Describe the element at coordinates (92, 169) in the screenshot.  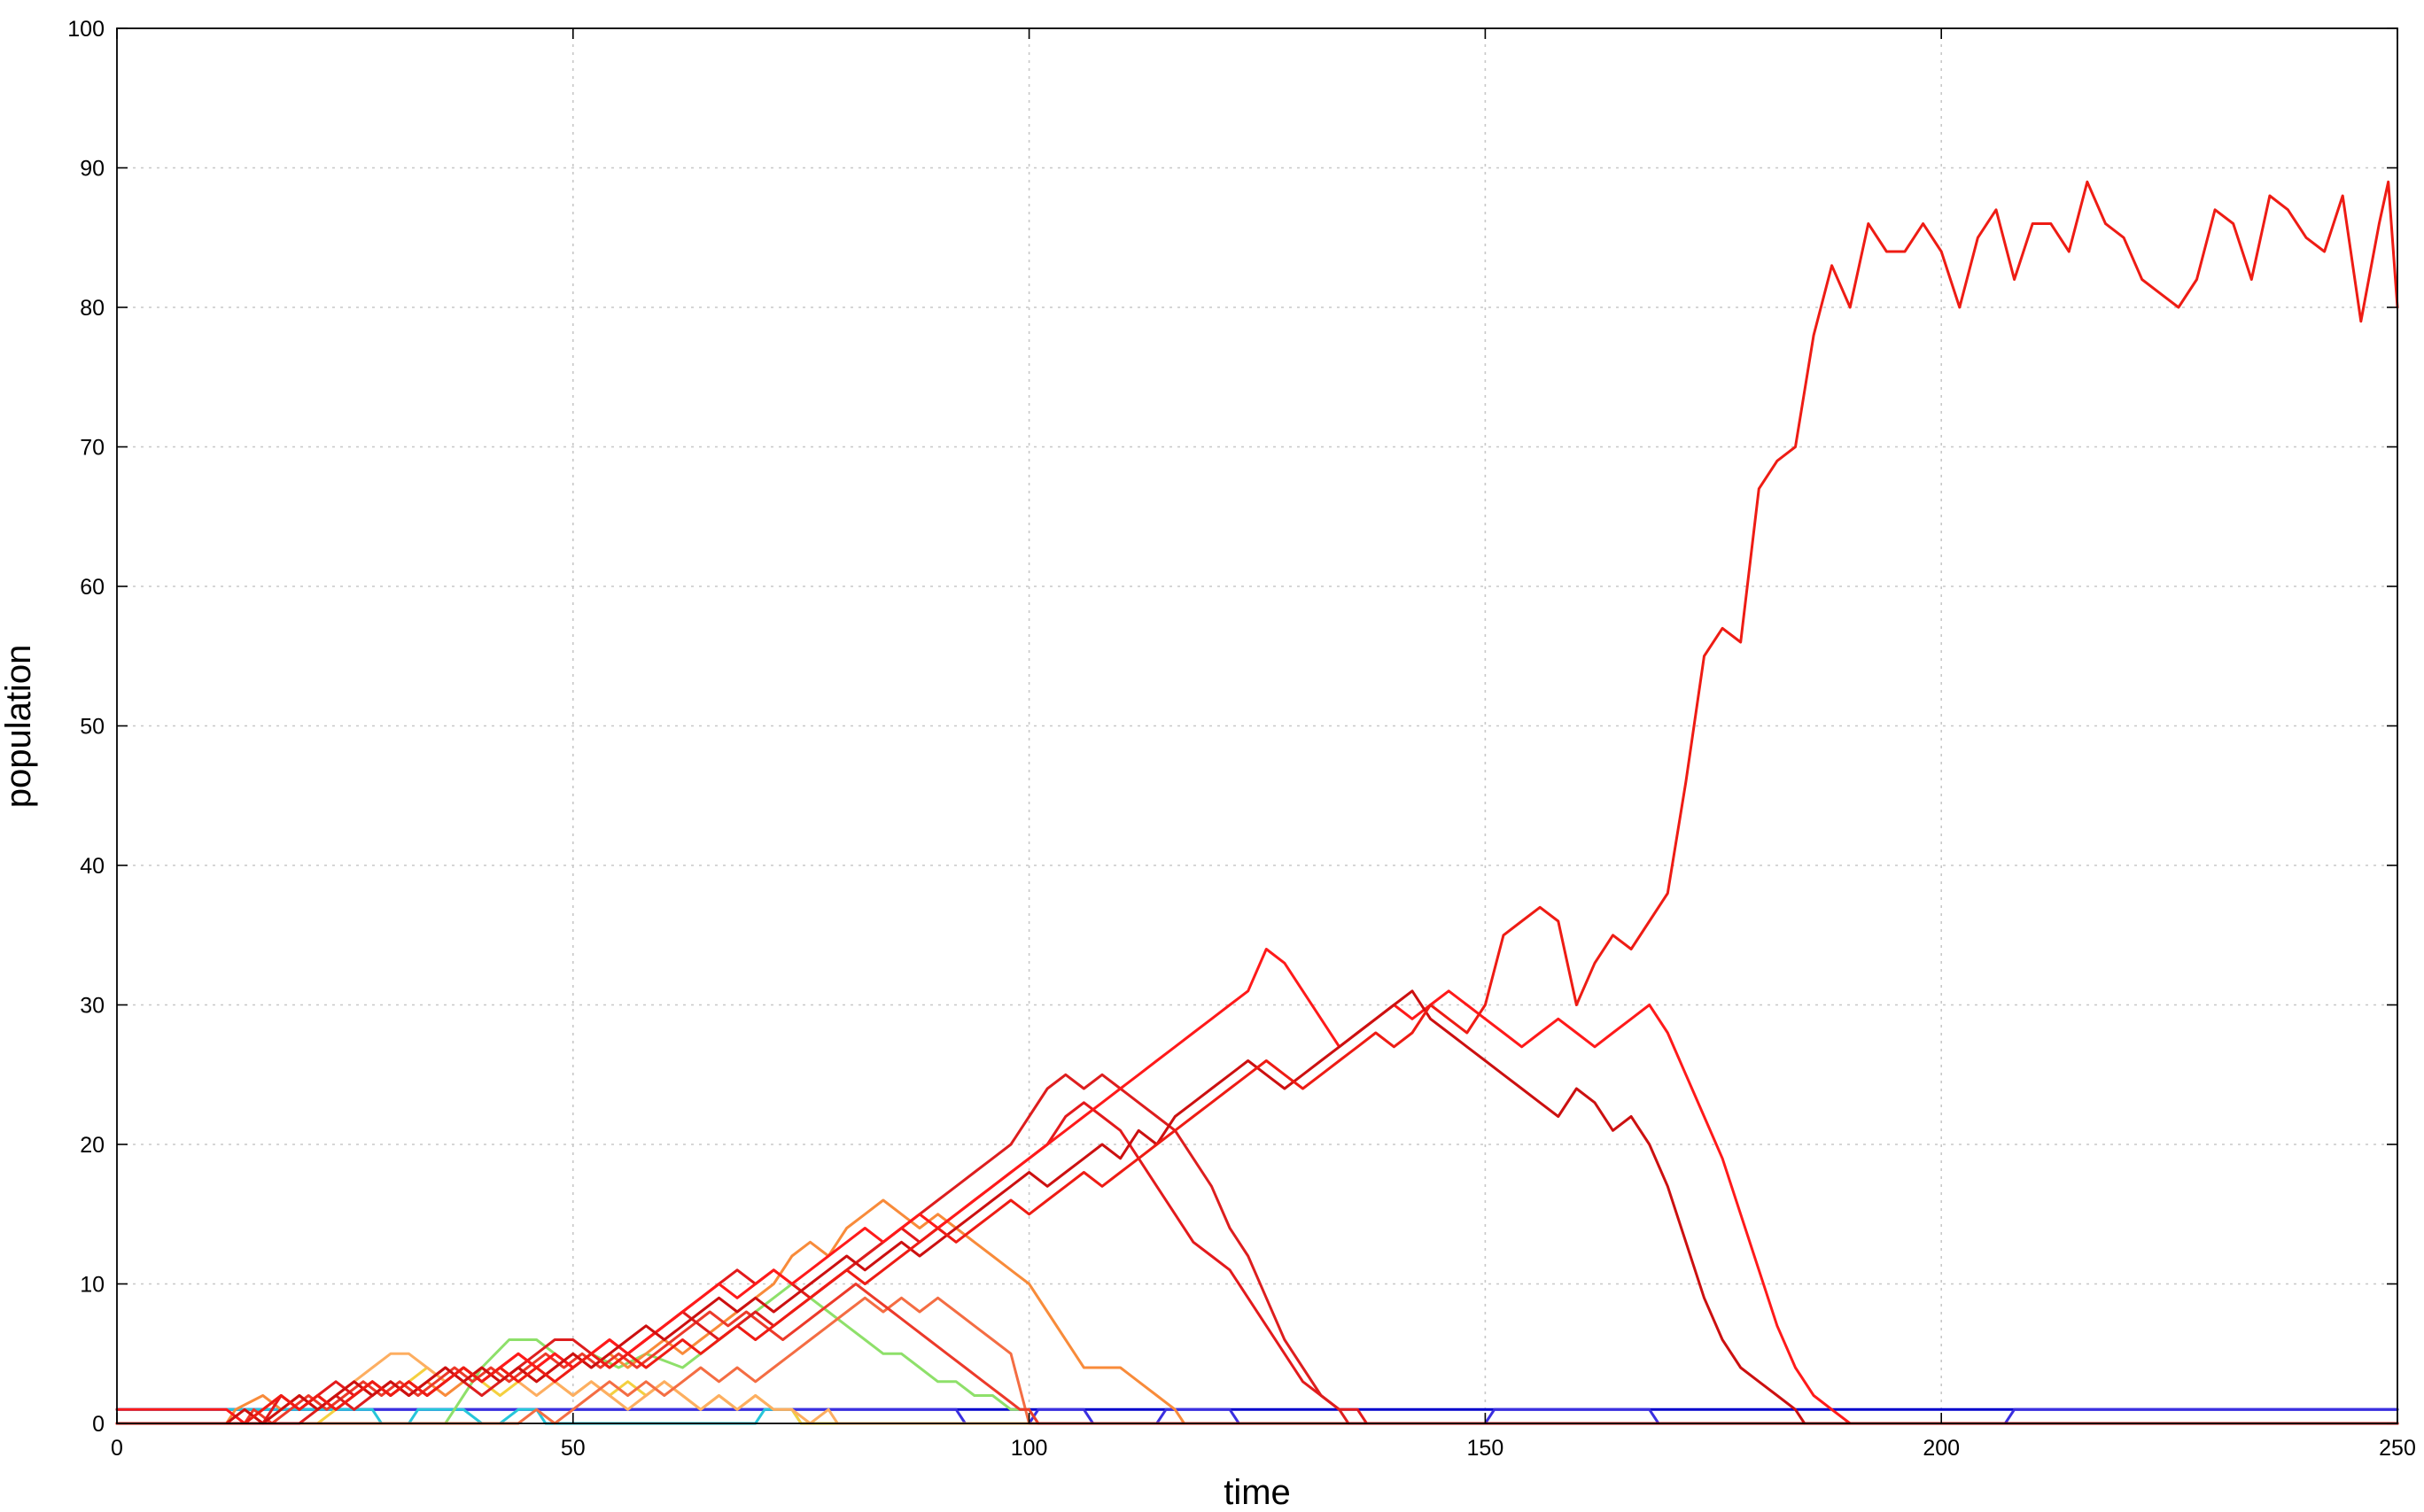
I see `y-tick-label: 90` at that location.